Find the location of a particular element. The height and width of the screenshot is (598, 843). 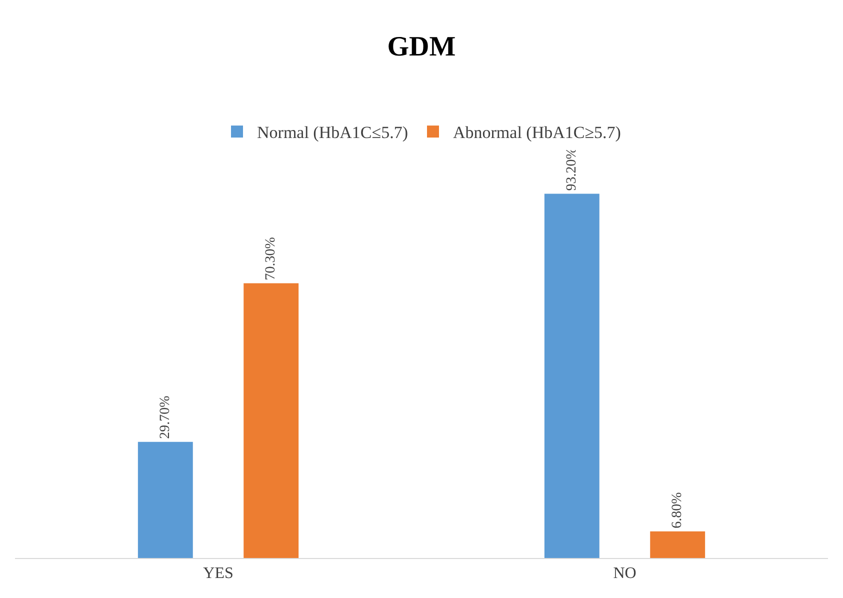

data-label: 70.30% is located at coordinates (271, 258).